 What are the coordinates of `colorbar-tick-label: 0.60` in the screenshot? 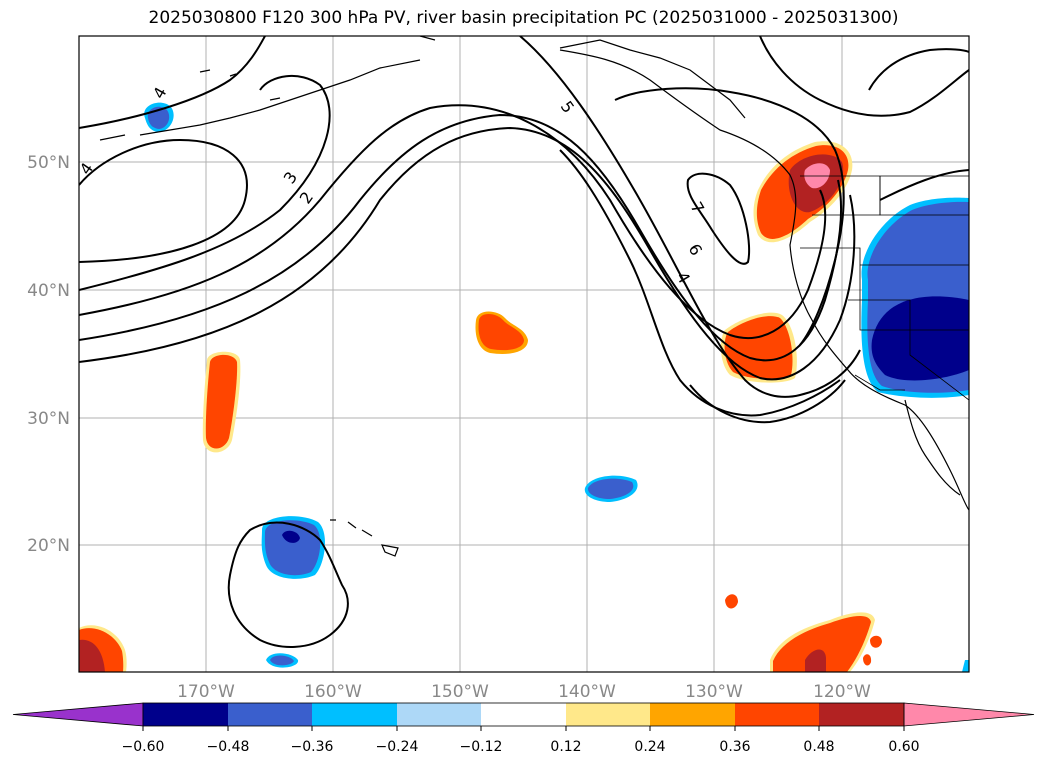 It's located at (903, 747).